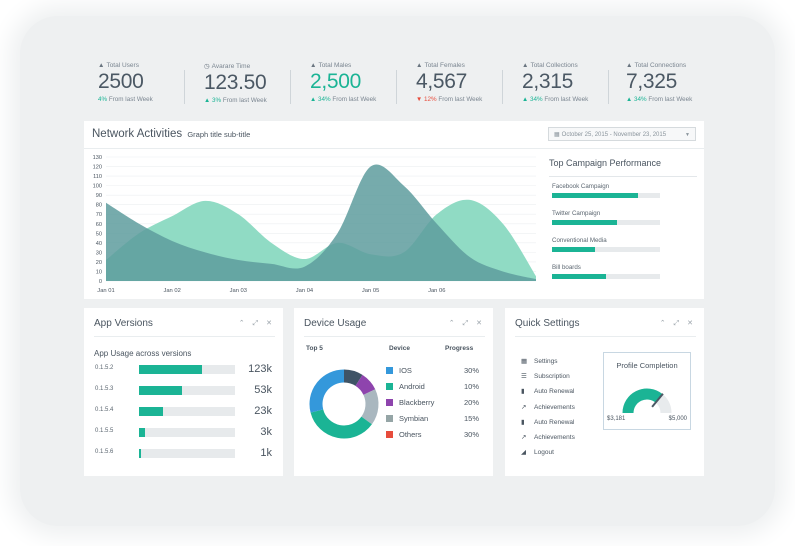  I want to click on quick-setting-label: Achievements, so click(554, 407).